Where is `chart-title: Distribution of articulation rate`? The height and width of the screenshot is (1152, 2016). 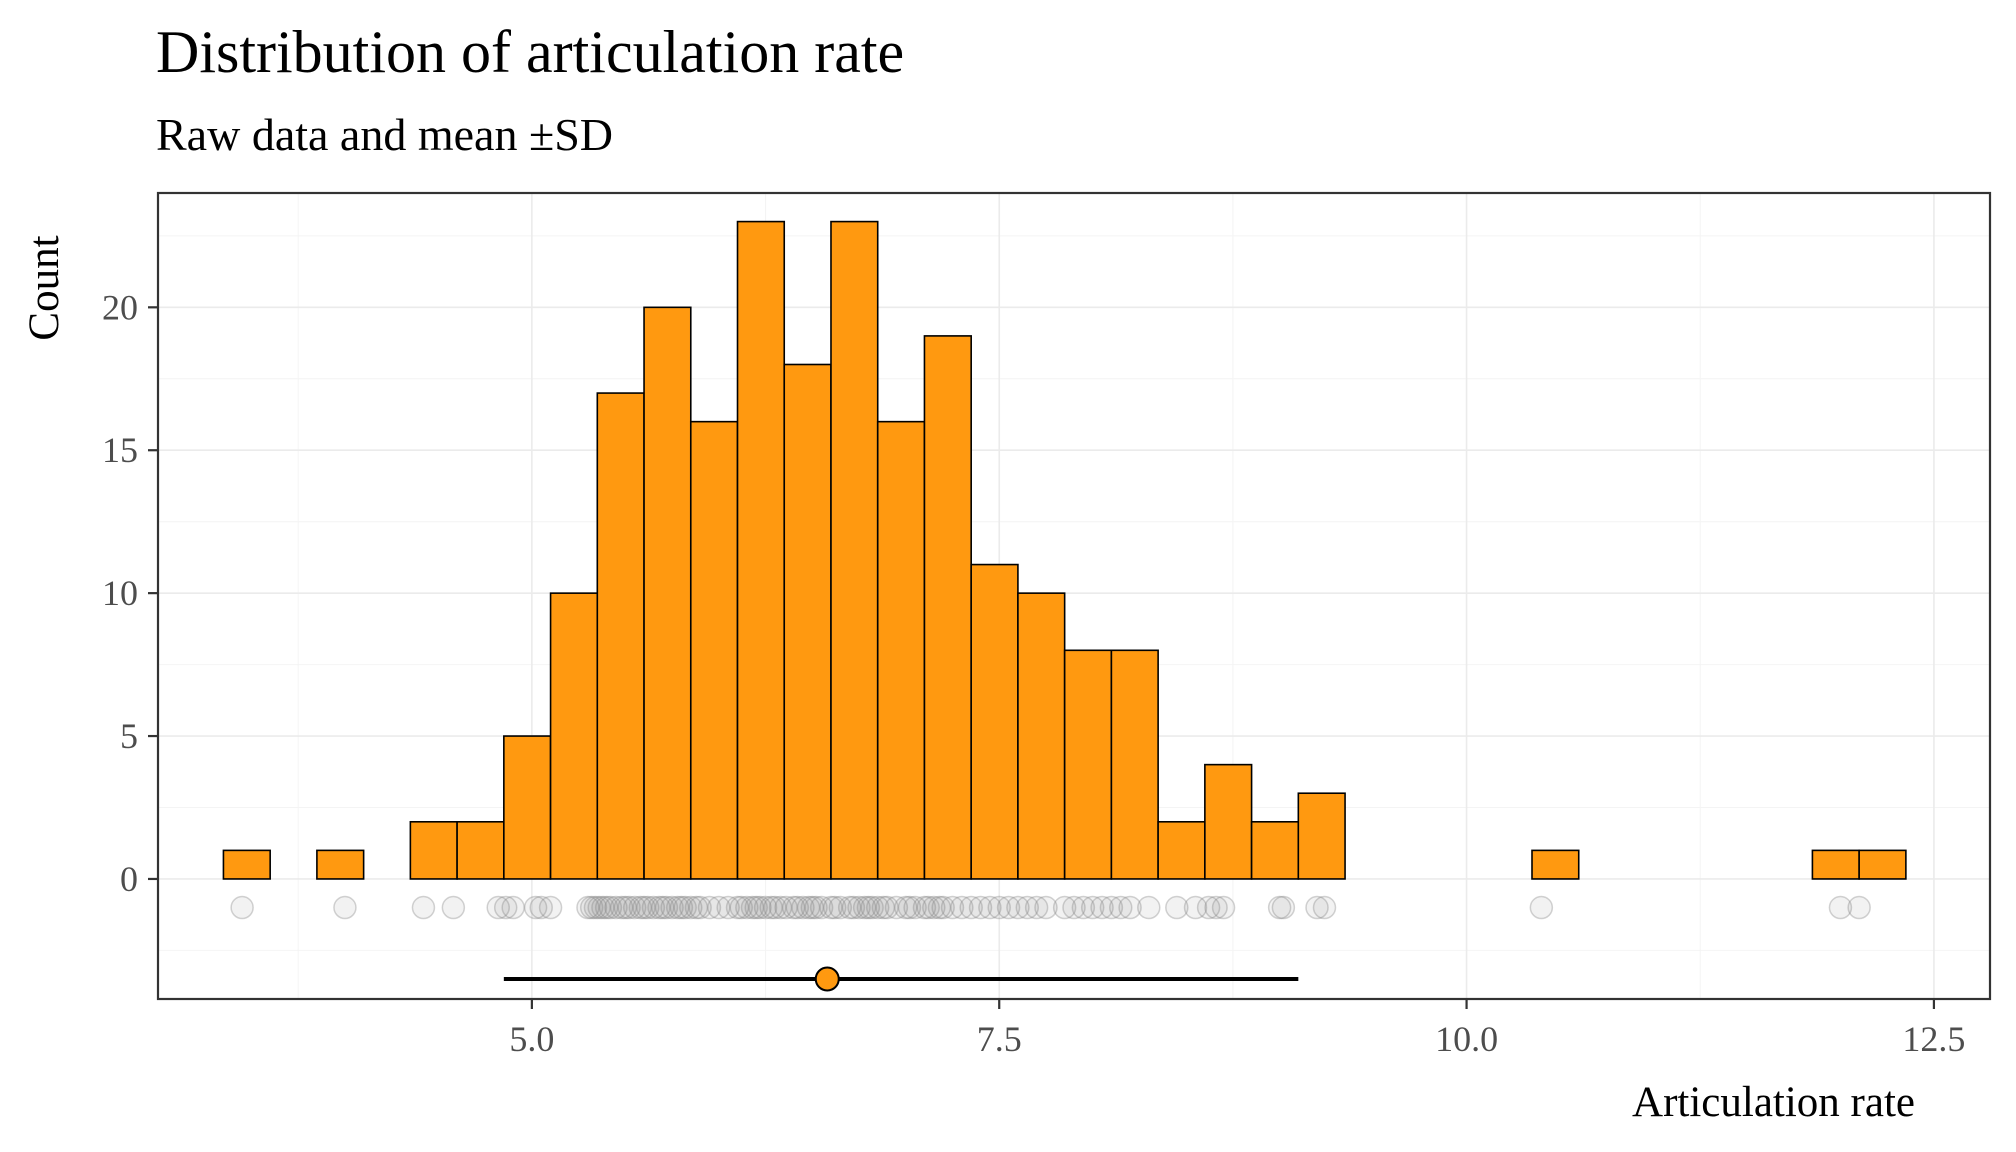
chart-title: Distribution of articulation rate is located at coordinates (530, 52).